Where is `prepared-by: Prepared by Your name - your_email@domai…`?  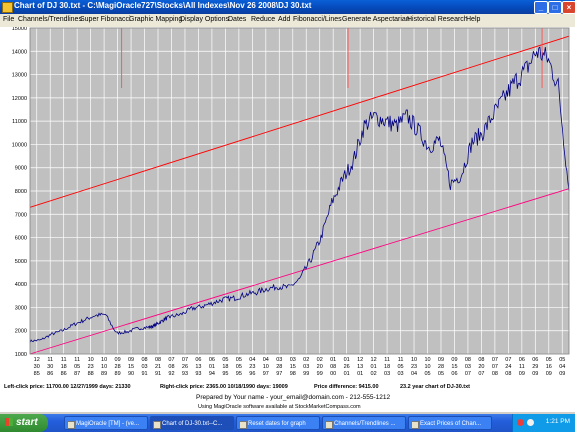
prepared-by: Prepared by Your name - your_email@domai… is located at coordinates (293, 397).